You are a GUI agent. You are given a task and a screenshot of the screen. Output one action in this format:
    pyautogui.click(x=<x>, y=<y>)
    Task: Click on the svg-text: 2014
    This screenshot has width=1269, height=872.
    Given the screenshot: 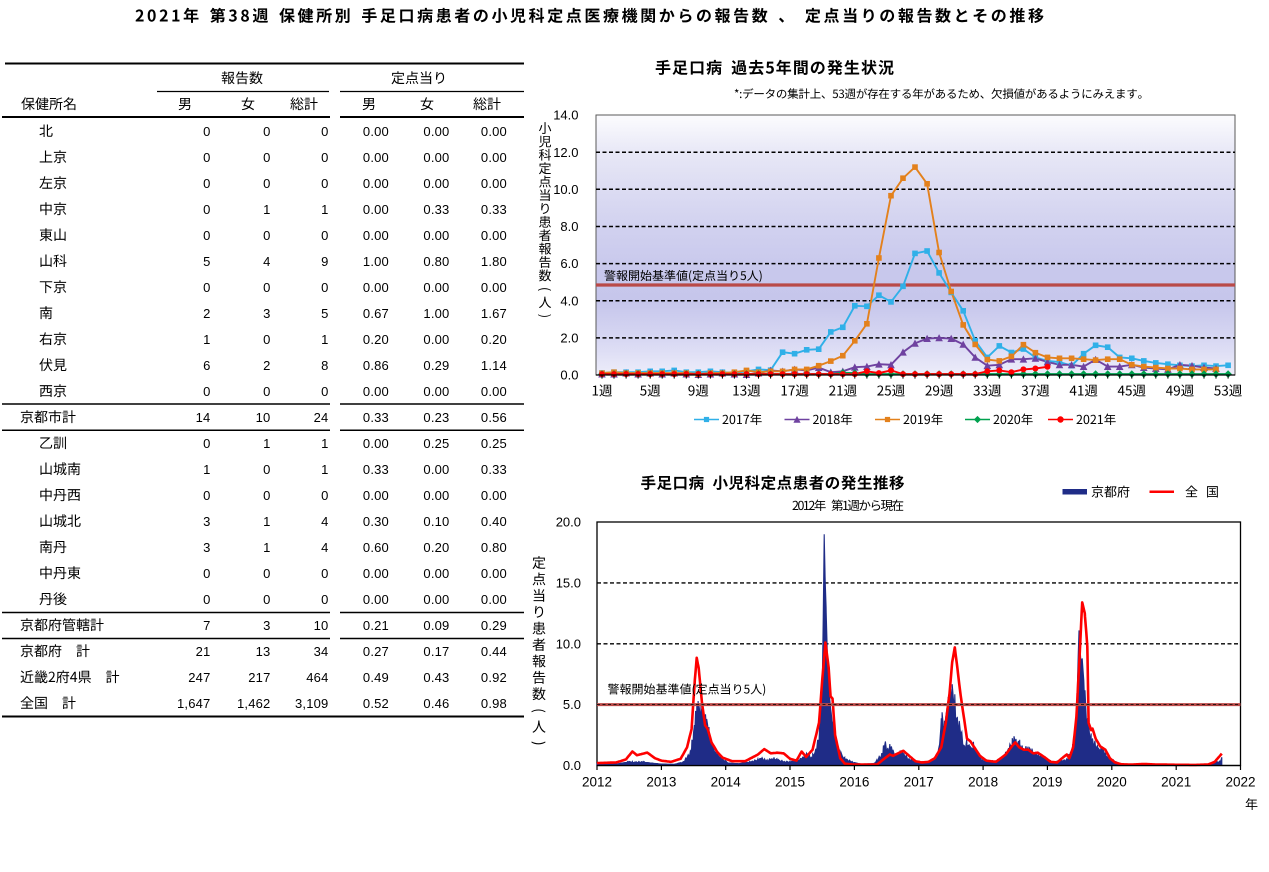 What is the action you would take?
    pyautogui.click(x=726, y=782)
    